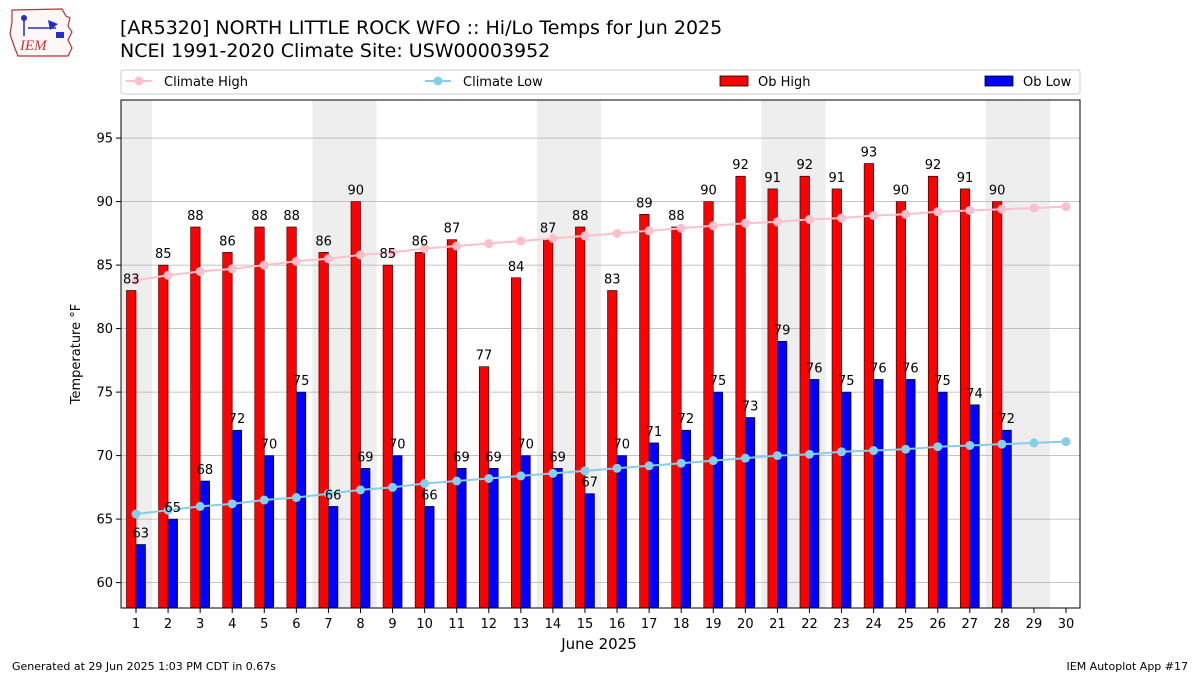 The image size is (1200, 675). I want to click on x-tick-label: 26, so click(937, 624).